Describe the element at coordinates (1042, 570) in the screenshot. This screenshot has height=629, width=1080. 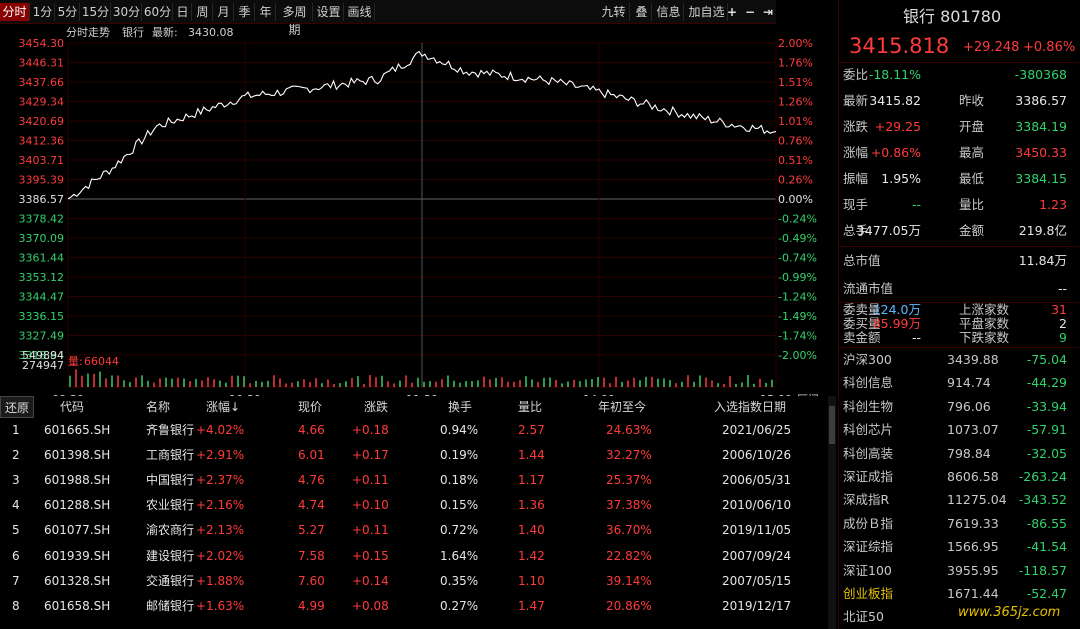
I see `index-change: -118.57` at that location.